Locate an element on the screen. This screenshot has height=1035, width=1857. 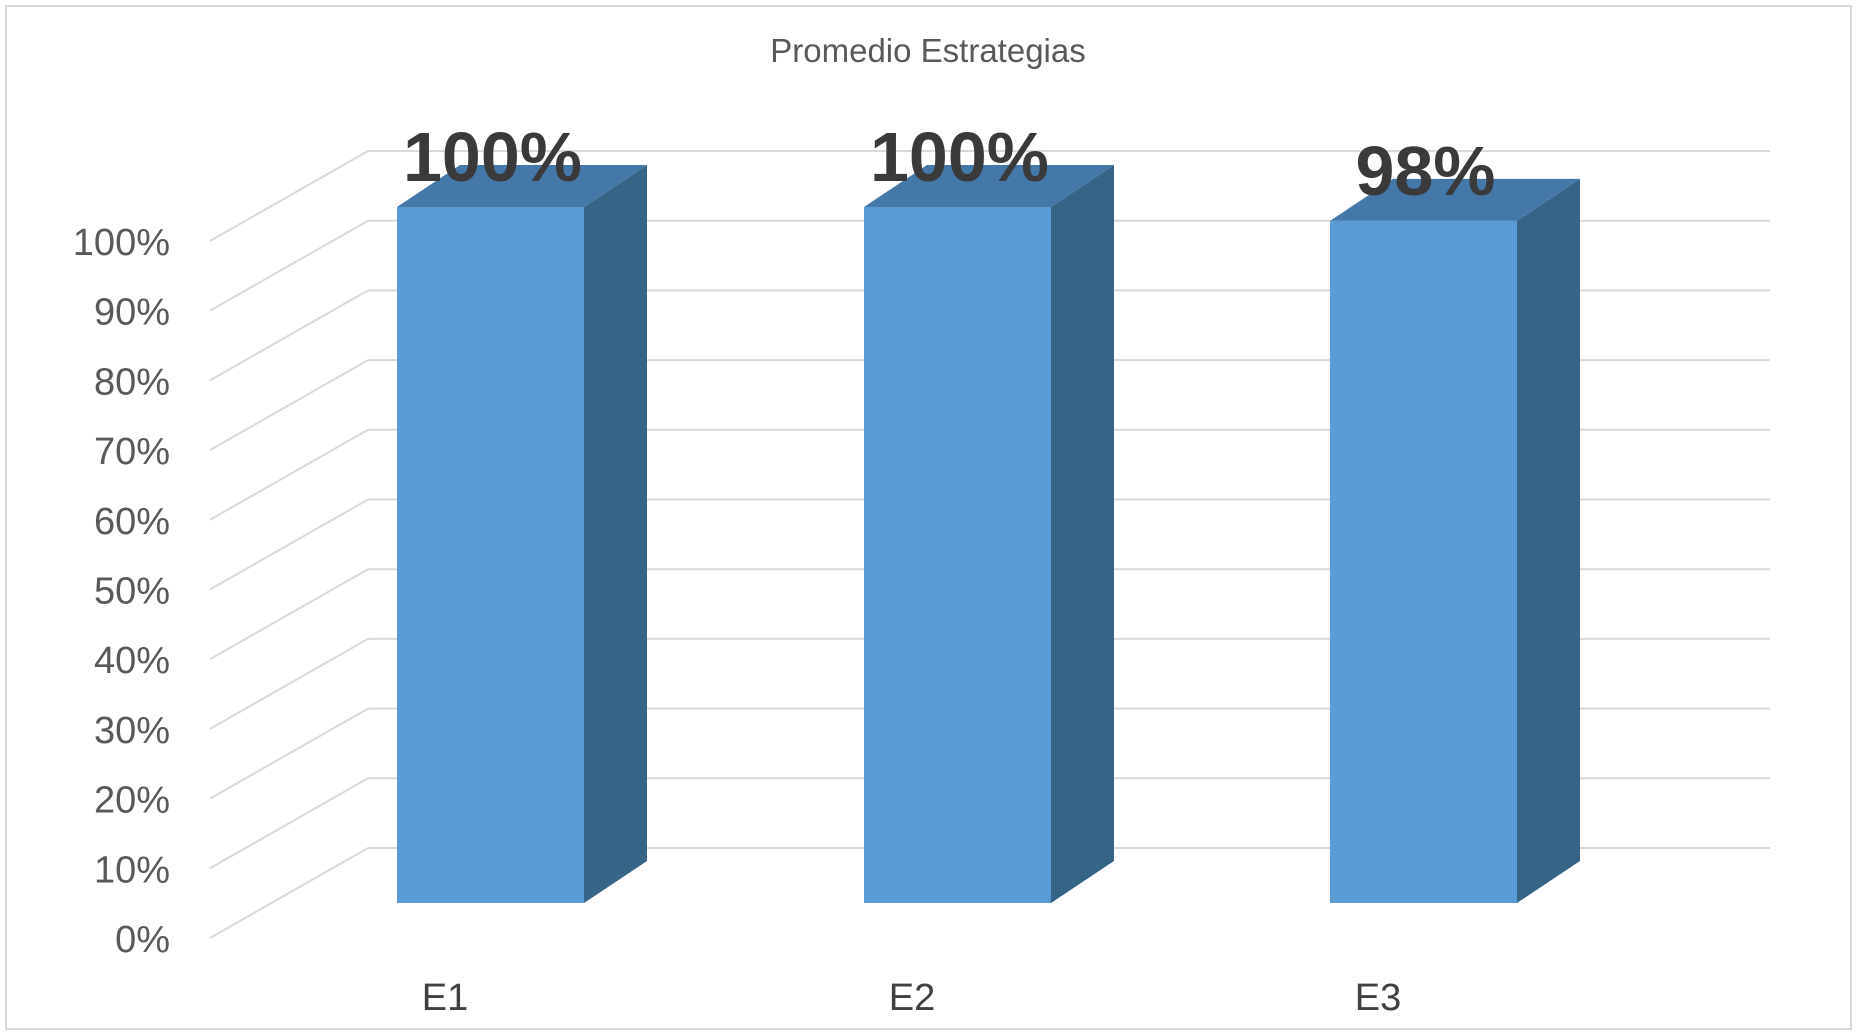
data-labels: 100% 100% 98% is located at coordinates (949, 164).